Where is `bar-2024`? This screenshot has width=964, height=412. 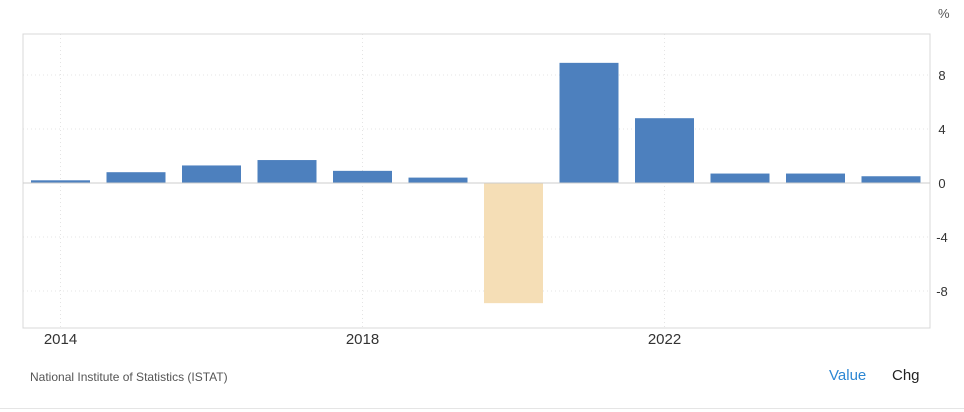 bar-2024 is located at coordinates (815, 178).